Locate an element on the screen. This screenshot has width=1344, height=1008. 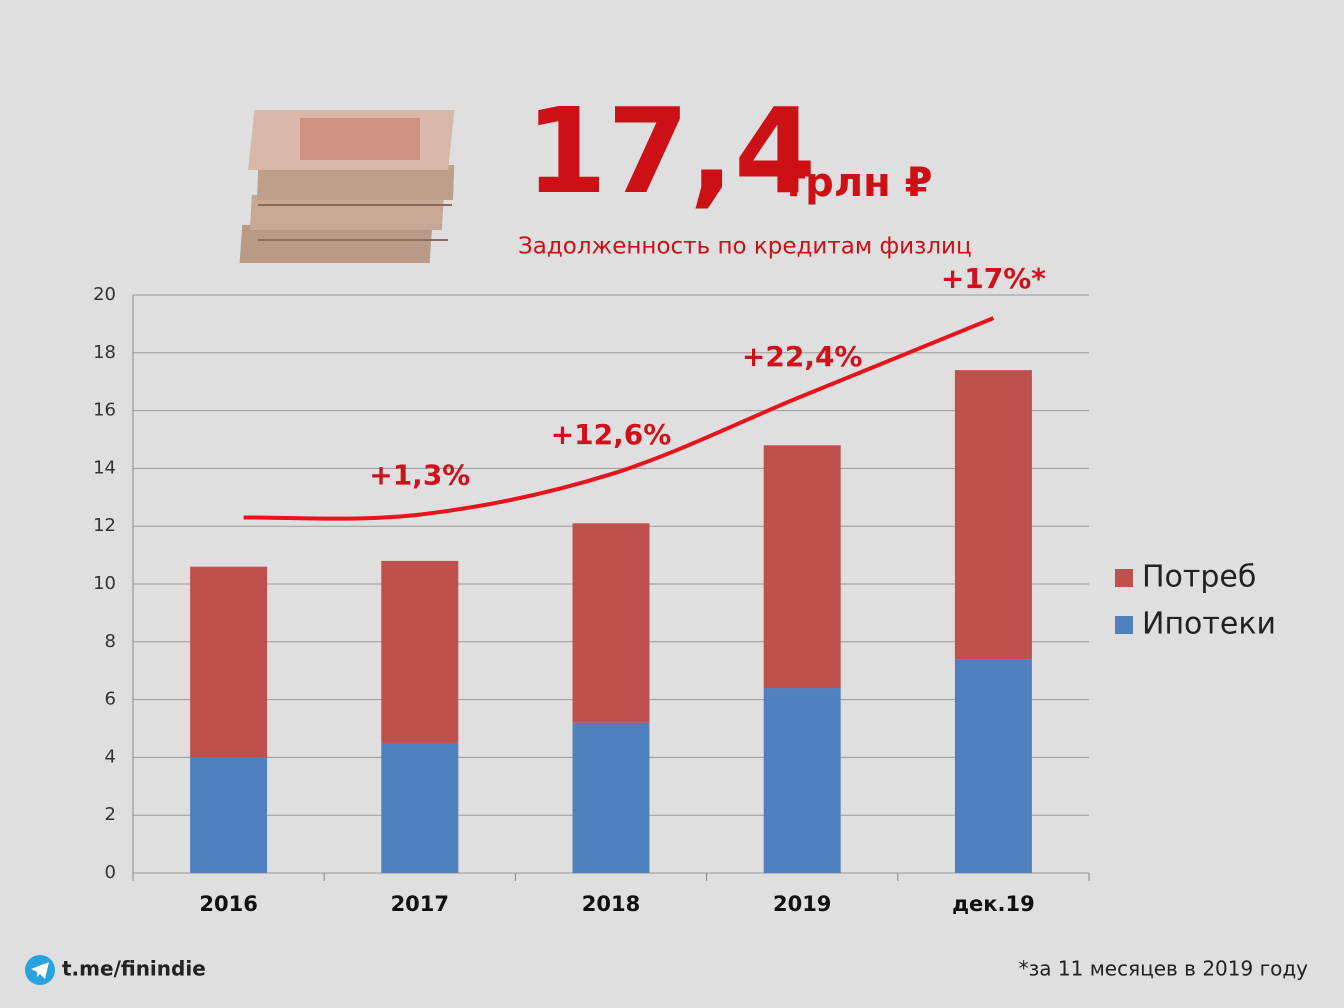
money-stack is located at coordinates (347, 186).